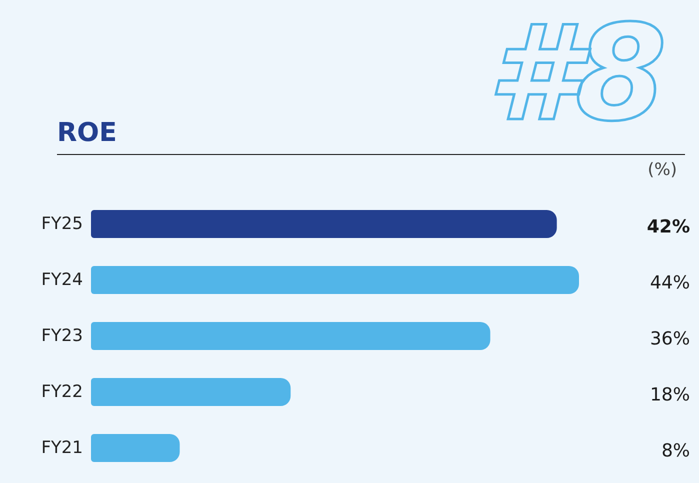  I want to click on y-tick-label: FY24, so click(62, 280).